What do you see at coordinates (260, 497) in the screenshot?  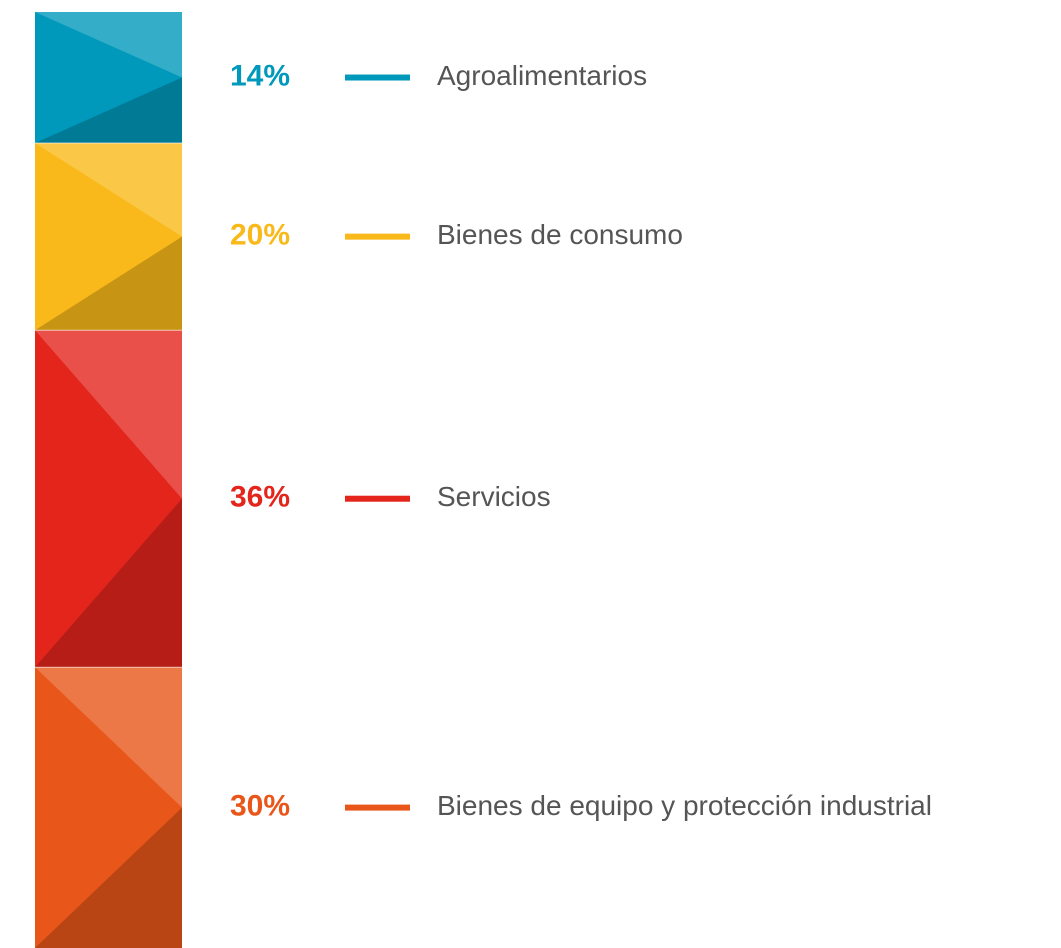 I see `value-label: 36%` at bounding box center [260, 497].